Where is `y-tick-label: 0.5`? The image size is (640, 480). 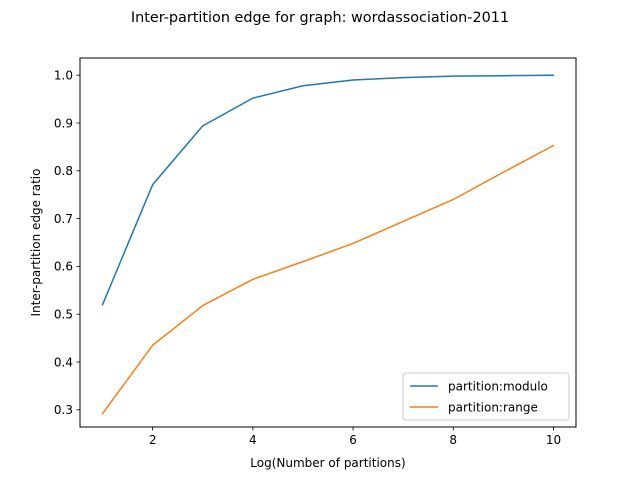 y-tick-label: 0.5 is located at coordinates (63, 314).